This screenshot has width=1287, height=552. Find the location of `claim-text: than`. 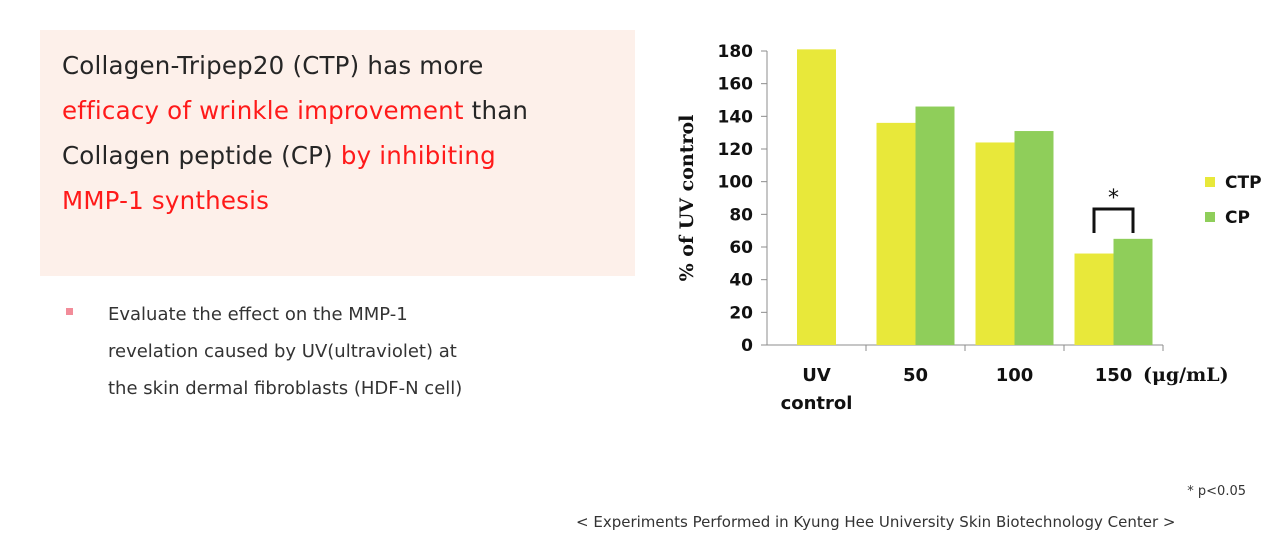

claim-text: than is located at coordinates (496, 110).